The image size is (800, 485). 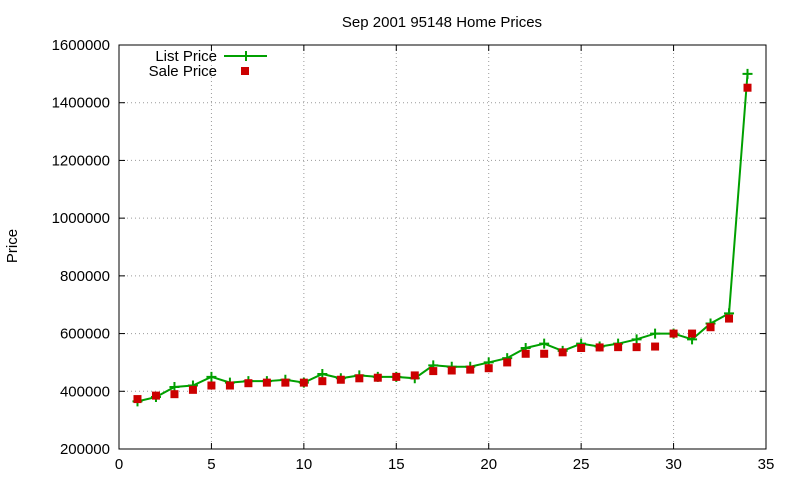 What do you see at coordinates (183, 71) in the screenshot?
I see `legend-label-sale-price: Sale Price` at bounding box center [183, 71].